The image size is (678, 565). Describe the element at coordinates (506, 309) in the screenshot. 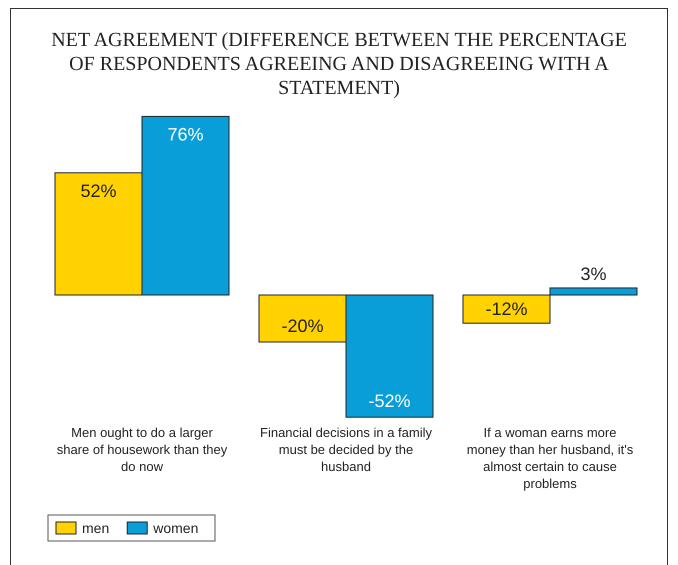

I see `data-label: -12%` at that location.